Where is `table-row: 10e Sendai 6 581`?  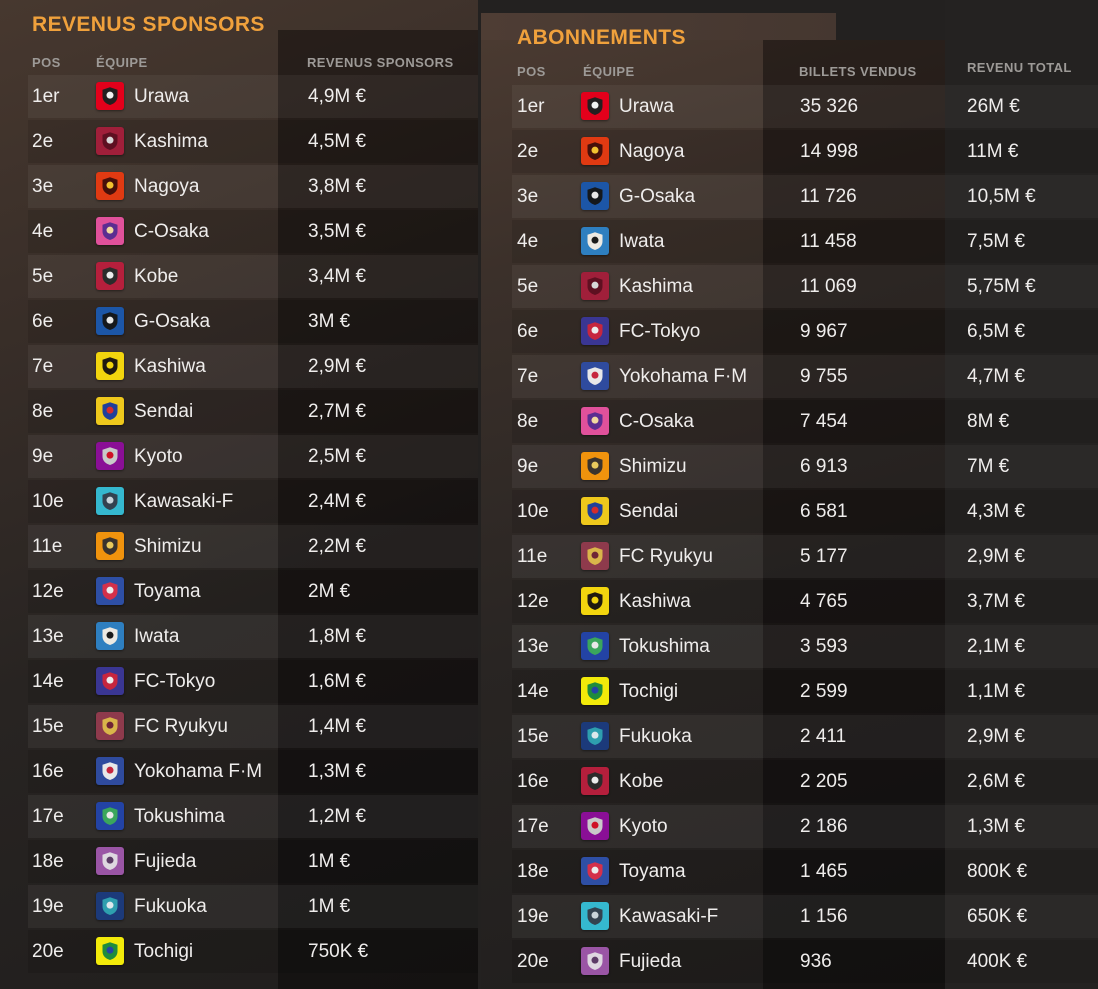 table-row: 10e Sendai 6 581 is located at coordinates (728, 511).